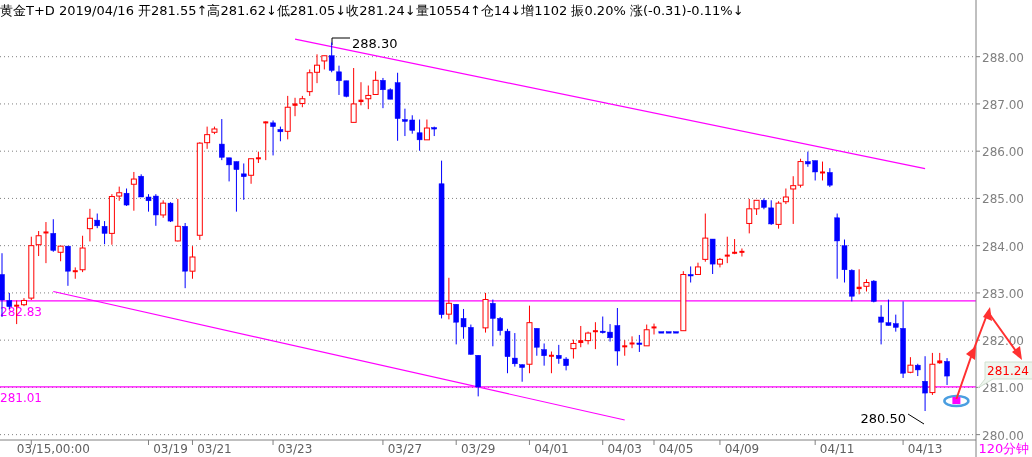 The height and width of the screenshot is (457, 1032). I want to click on y-tick-label: 281.00, so click(1003, 388).